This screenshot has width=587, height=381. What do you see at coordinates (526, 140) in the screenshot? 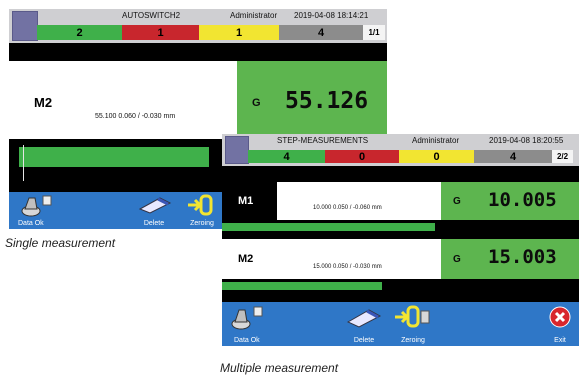
I see `datetime: 2019-04-08 18:20:55` at bounding box center [526, 140].